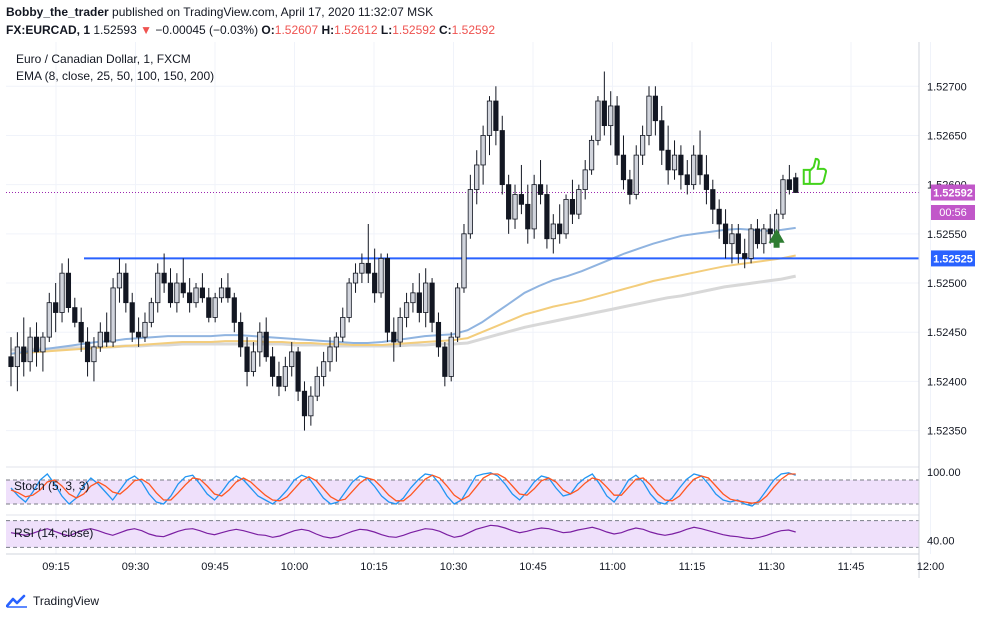  I want to click on ema-legend: EMA (8, close, 25, 50, 100, 150, 200), so click(115, 76).